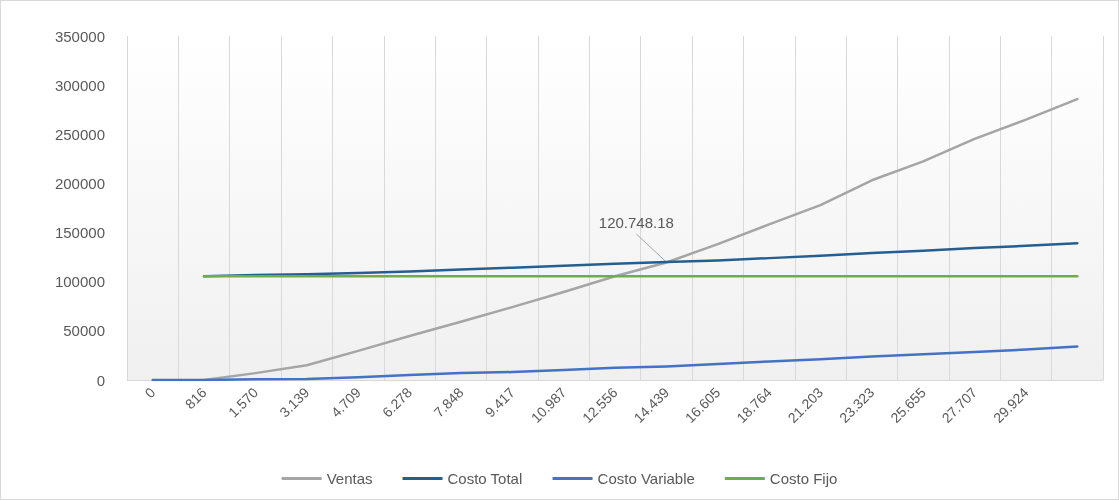 Image resolution: width=1119 pixels, height=500 pixels. What do you see at coordinates (803, 478) in the screenshot?
I see `legend-label: Costo Fijo` at bounding box center [803, 478].